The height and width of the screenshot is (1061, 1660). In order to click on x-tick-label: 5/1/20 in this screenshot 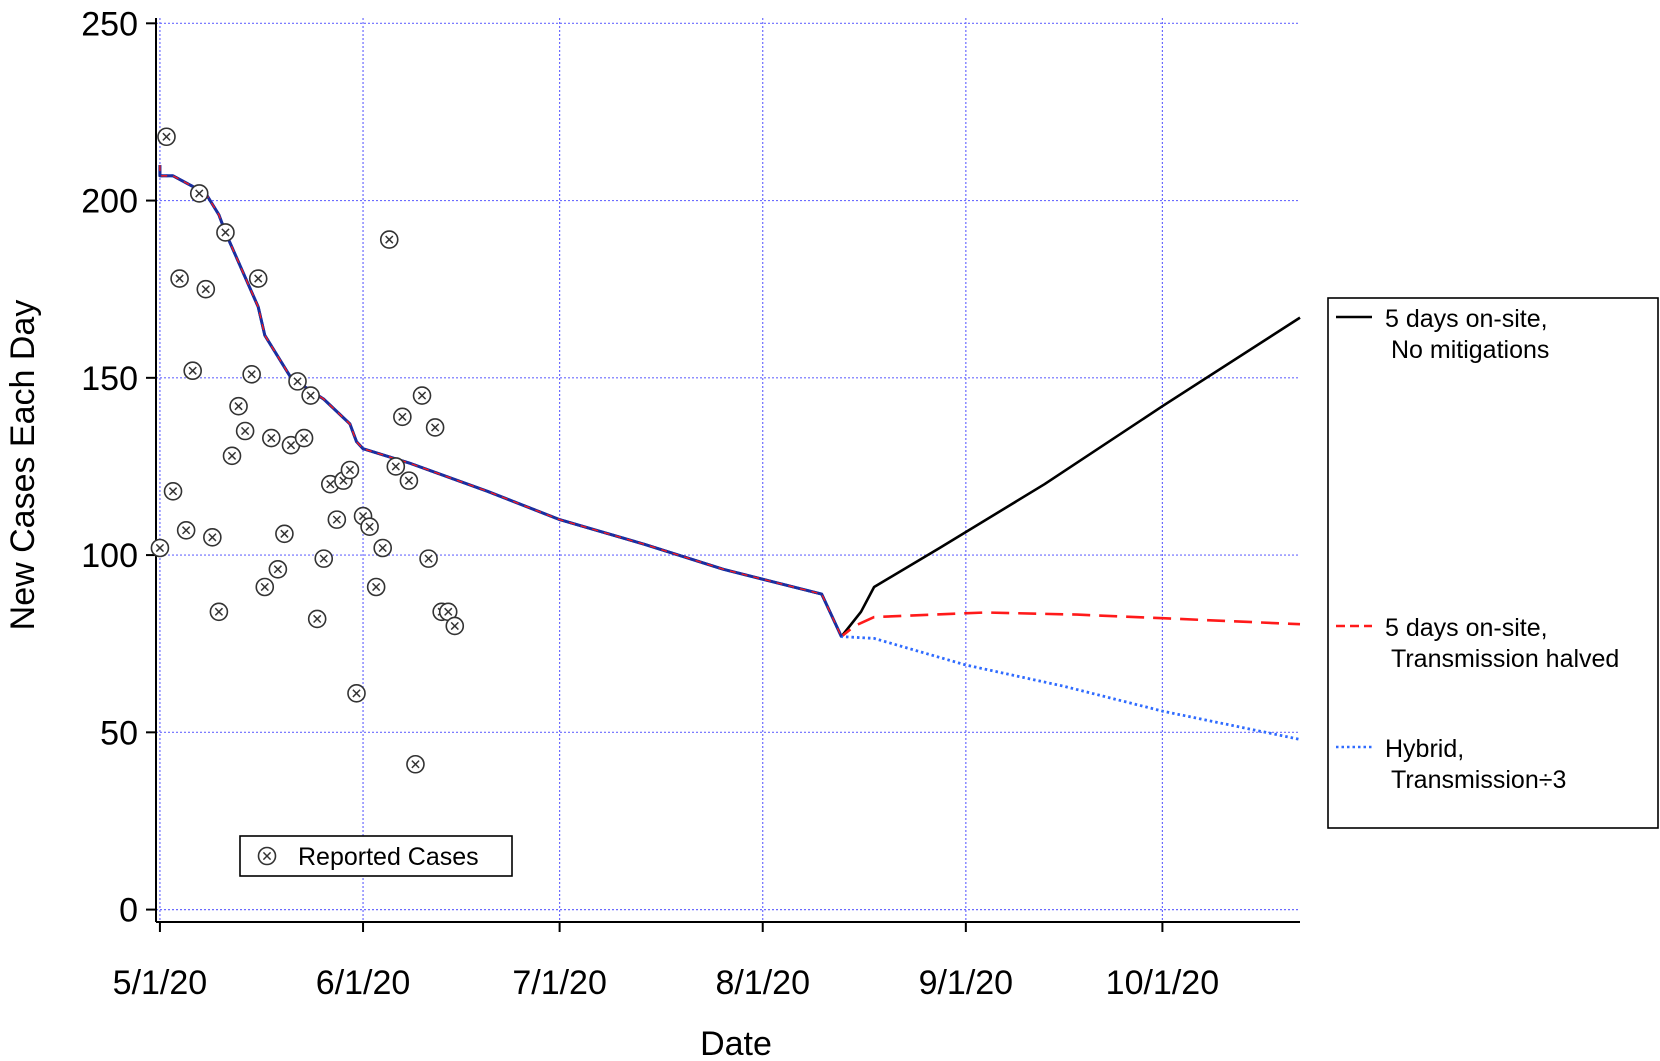, I will do `click(160, 983)`.